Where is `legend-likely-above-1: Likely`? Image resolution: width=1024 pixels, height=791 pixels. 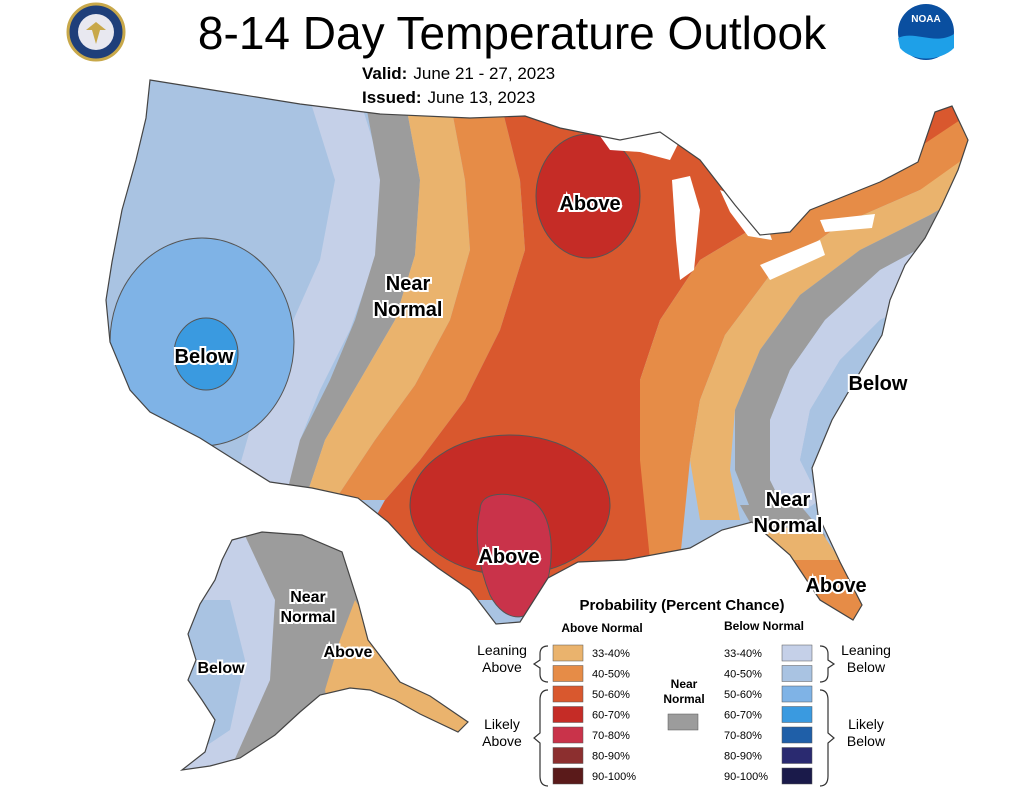 legend-likely-above-1: Likely is located at coordinates (502, 724).